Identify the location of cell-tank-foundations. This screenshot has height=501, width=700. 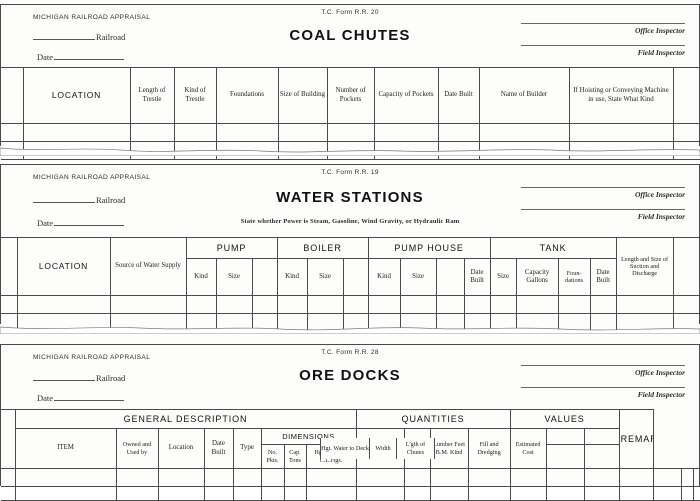
(574, 322).